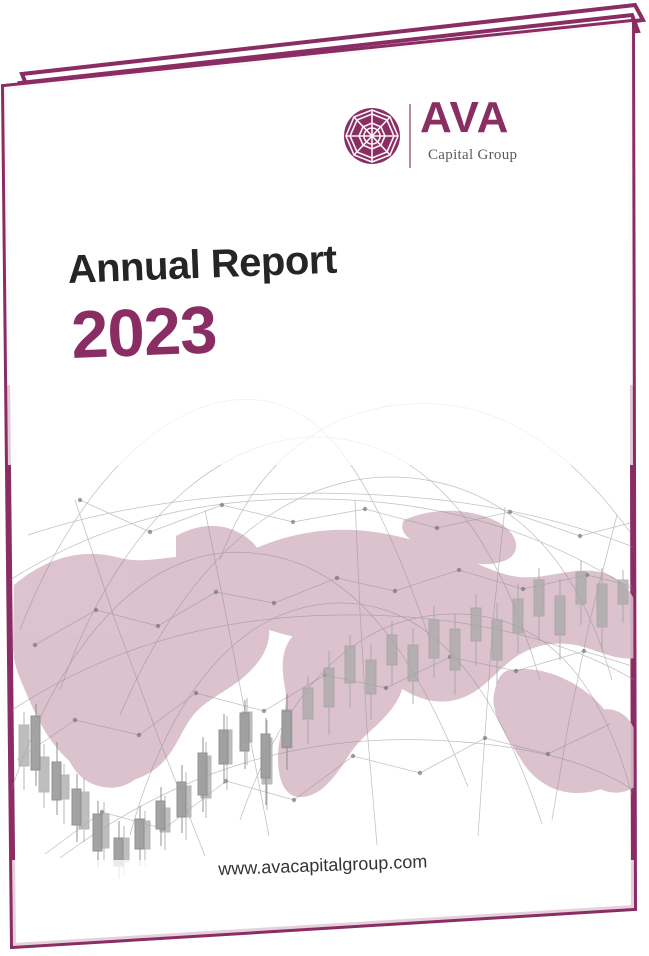  I want to click on brand-logo: AVA Capital Group, so click(455, 136).